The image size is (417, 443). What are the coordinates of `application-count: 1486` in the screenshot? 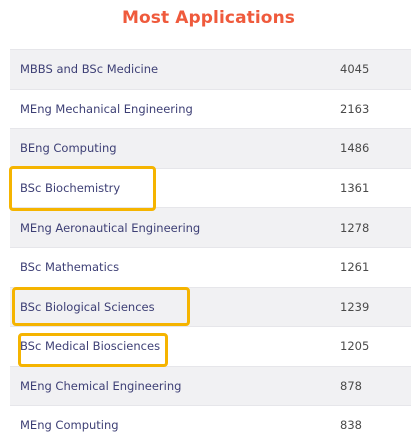 It's located at (355, 148).